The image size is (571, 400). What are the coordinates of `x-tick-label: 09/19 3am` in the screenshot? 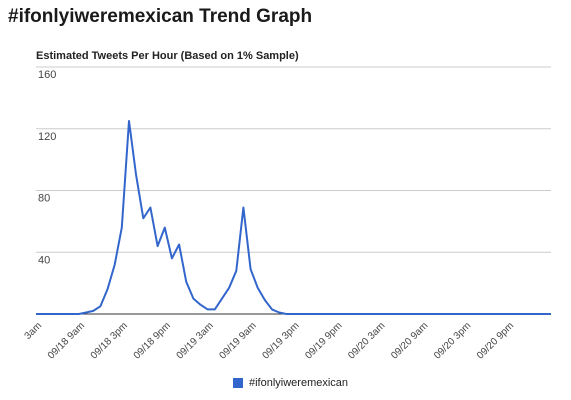 It's located at (195, 340).